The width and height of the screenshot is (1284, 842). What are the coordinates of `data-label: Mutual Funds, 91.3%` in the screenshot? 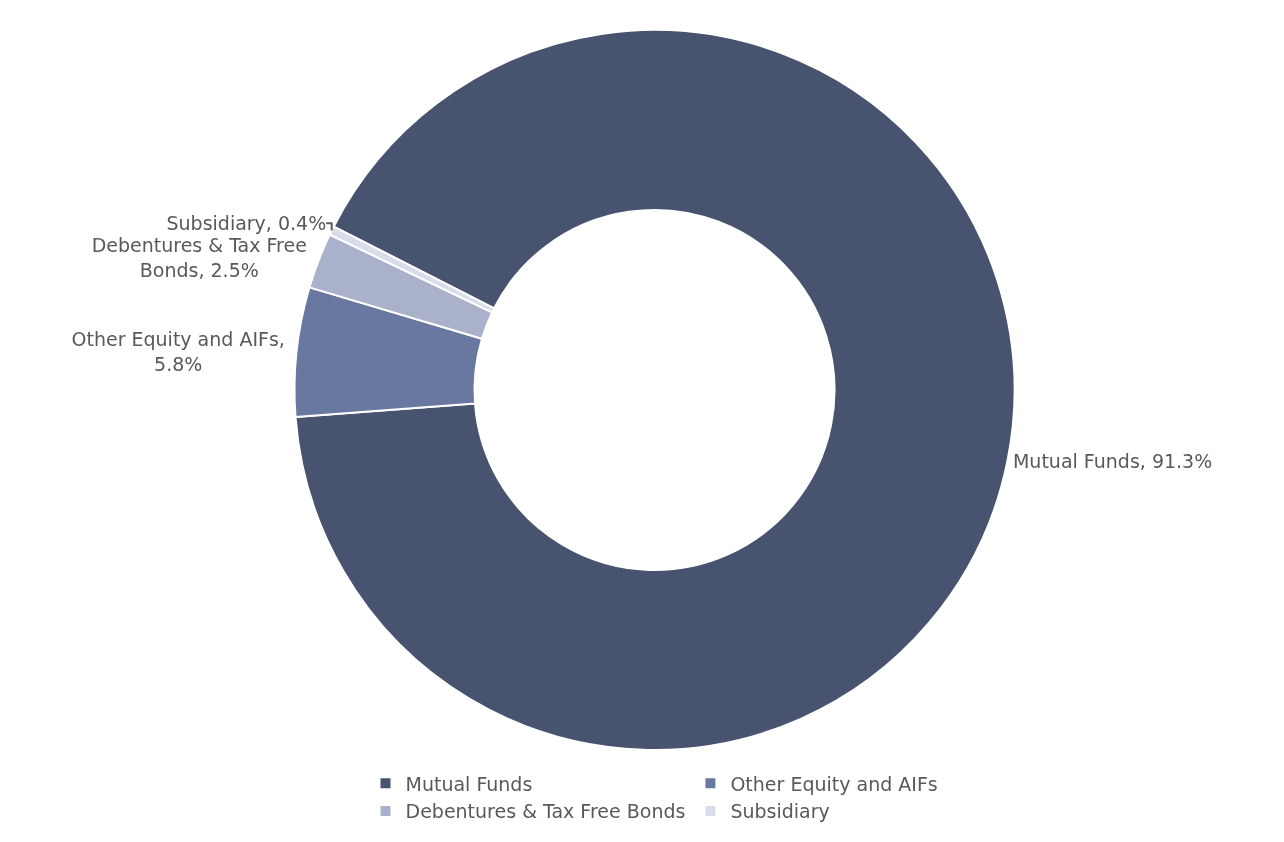 It's located at (1112, 461).